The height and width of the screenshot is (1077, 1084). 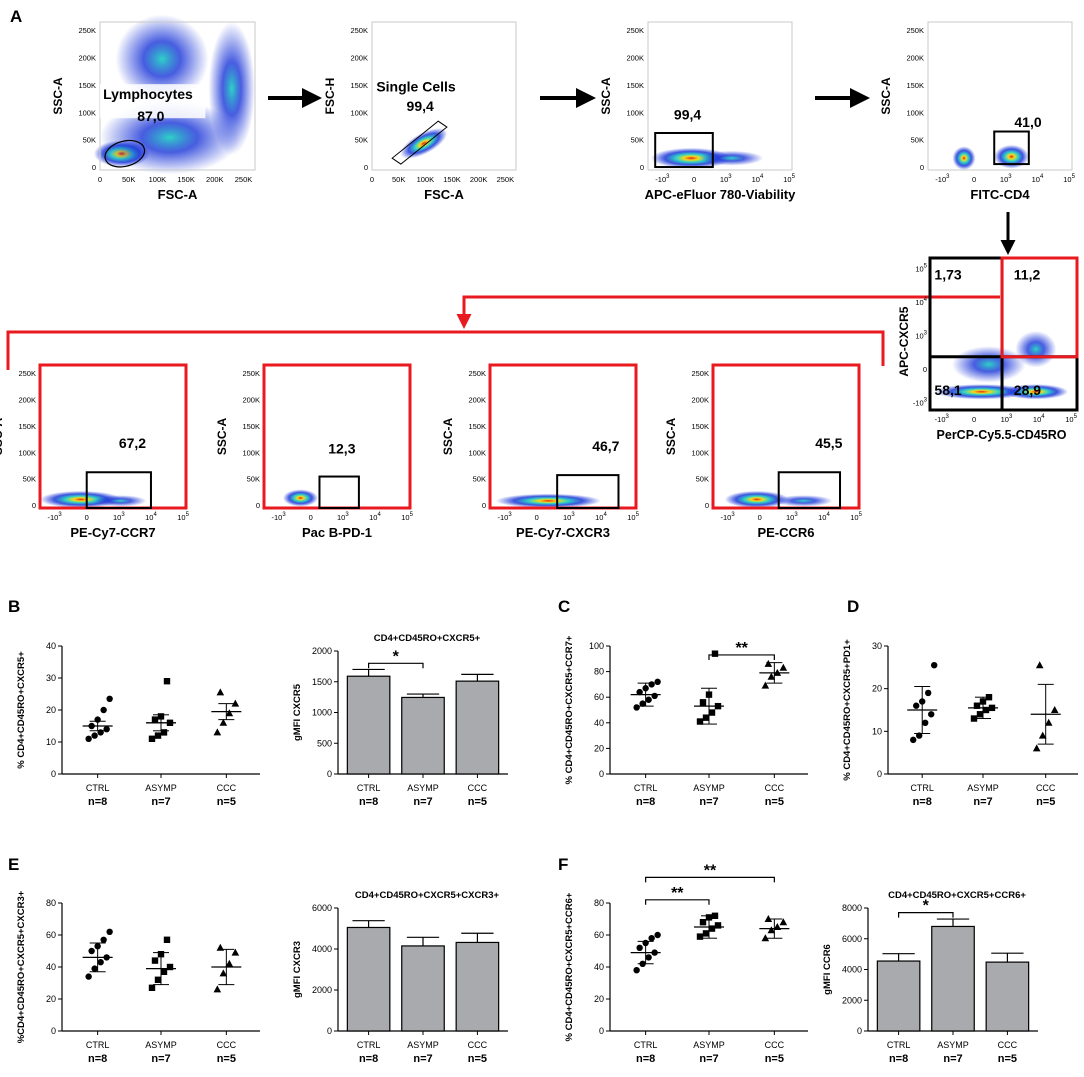 I want to click on y-tick-label: 6000, so click(x=852, y=939).